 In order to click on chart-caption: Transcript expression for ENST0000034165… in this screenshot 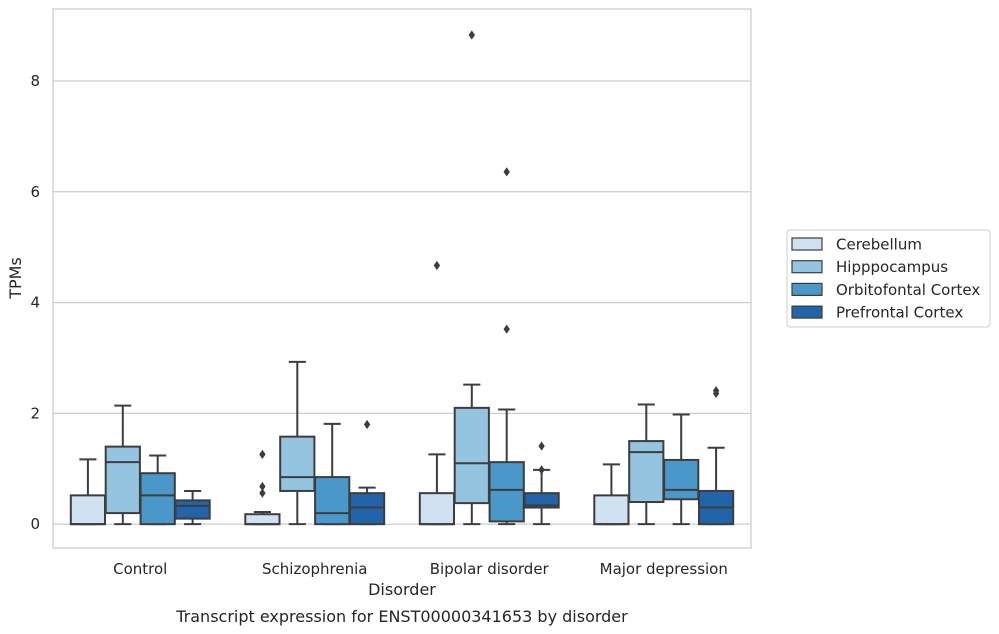, I will do `click(401, 616)`.